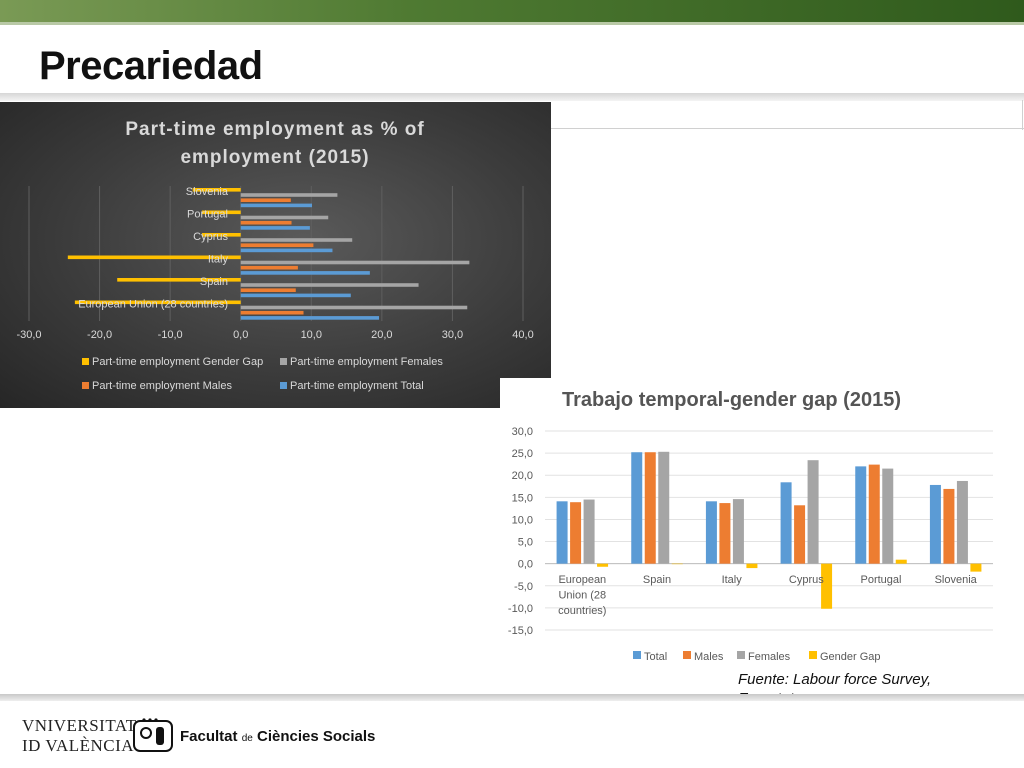  I want to click on chart2-y-tick-label: 30,0, so click(522, 432).